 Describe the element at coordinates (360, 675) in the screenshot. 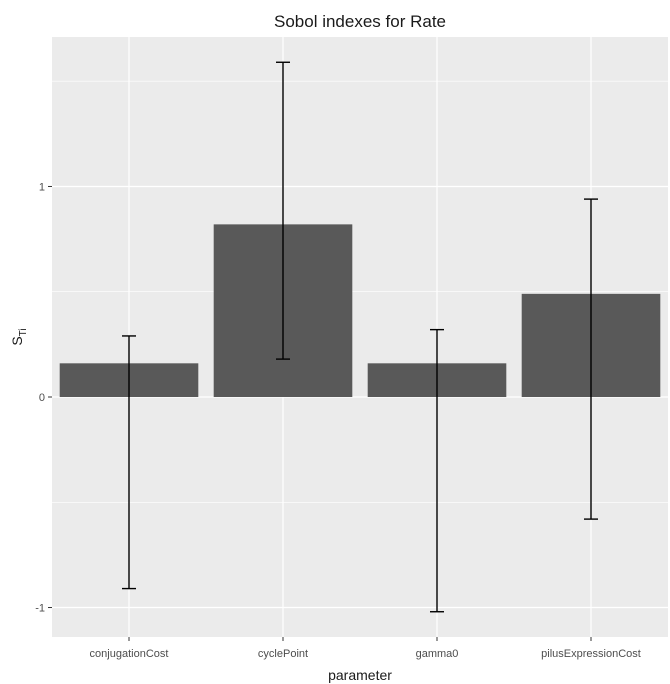

I see `x-axis-title: parameter` at that location.